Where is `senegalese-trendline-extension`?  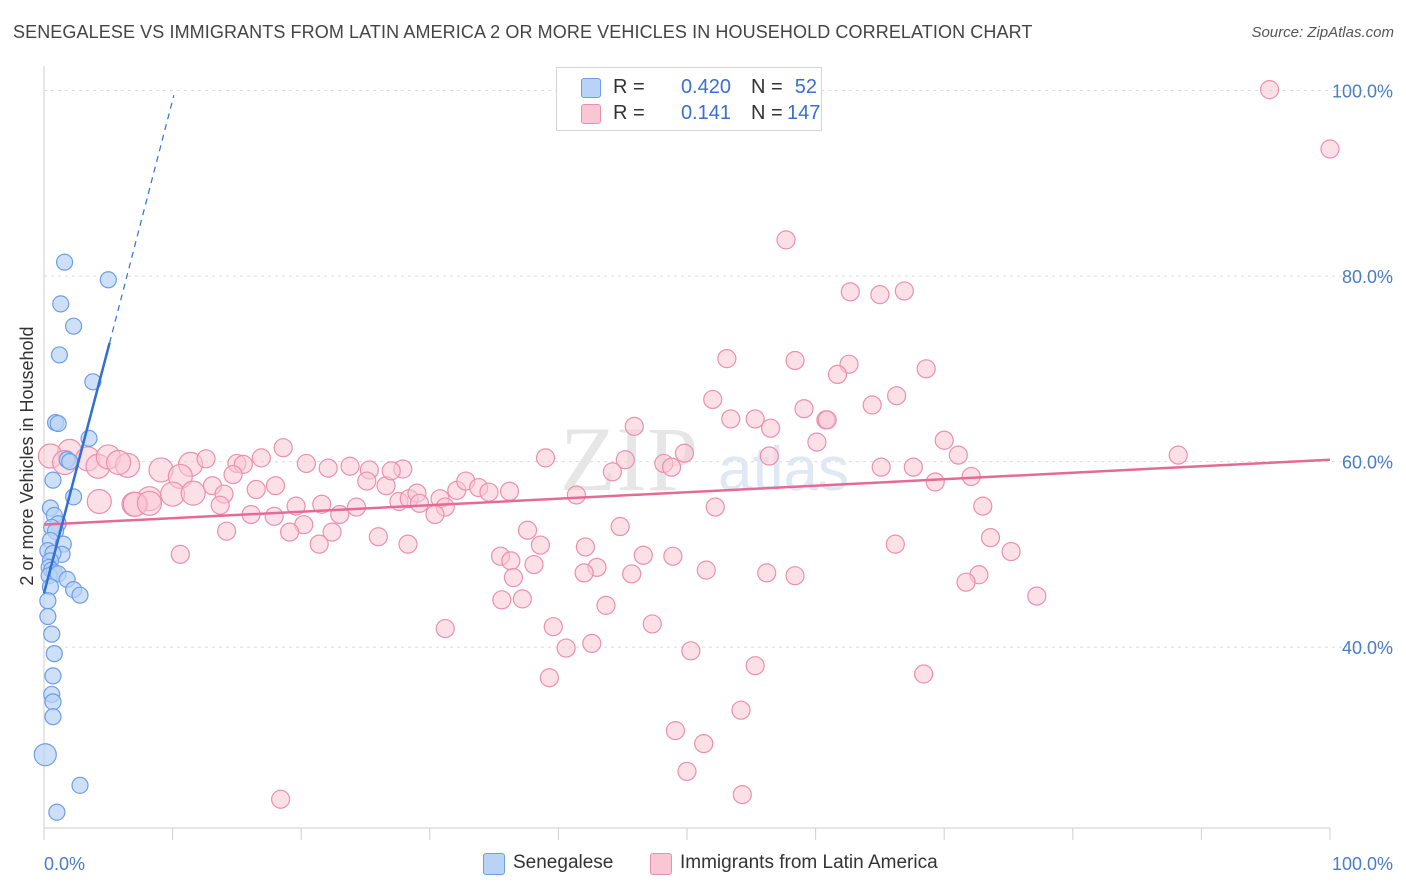 senegalese-trendline-extension is located at coordinates (142, 219).